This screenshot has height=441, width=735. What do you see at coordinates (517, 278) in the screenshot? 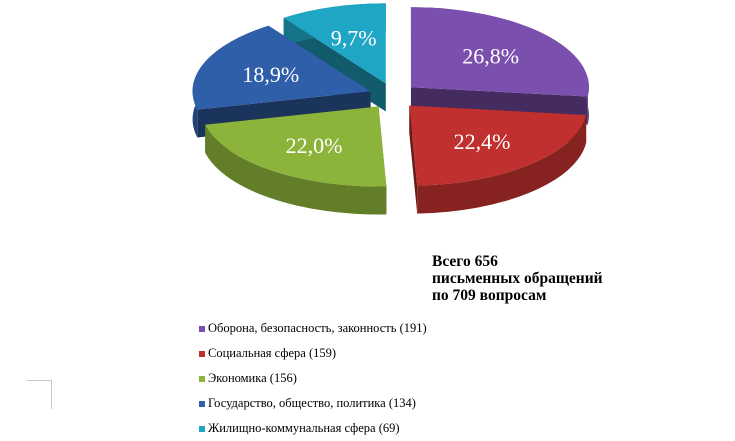
I see `total-caption-line: письменных обращений` at bounding box center [517, 278].